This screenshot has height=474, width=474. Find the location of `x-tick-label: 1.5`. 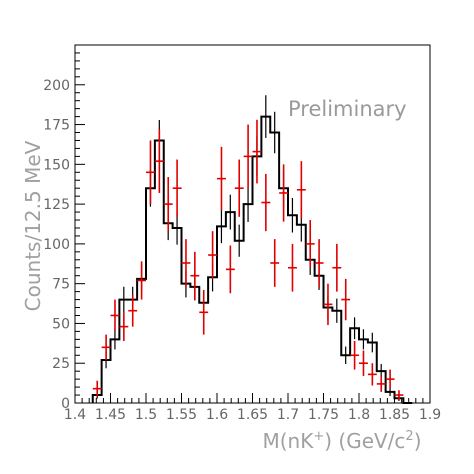

x-tick-label: 1.5 is located at coordinates (146, 415).